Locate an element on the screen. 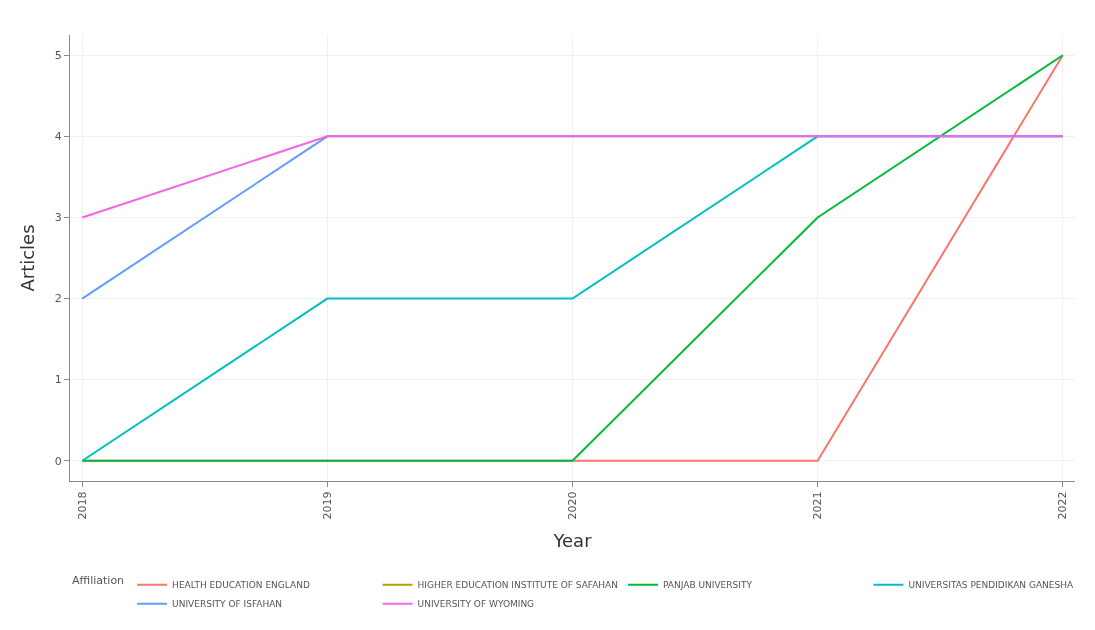 This screenshot has width=1095, height=630. legend-title: Affiliation is located at coordinates (98, 581).